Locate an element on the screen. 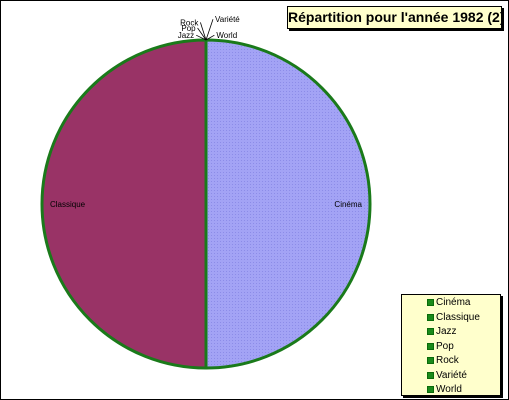 The image size is (509, 400). legend-label: Variété is located at coordinates (451, 375).